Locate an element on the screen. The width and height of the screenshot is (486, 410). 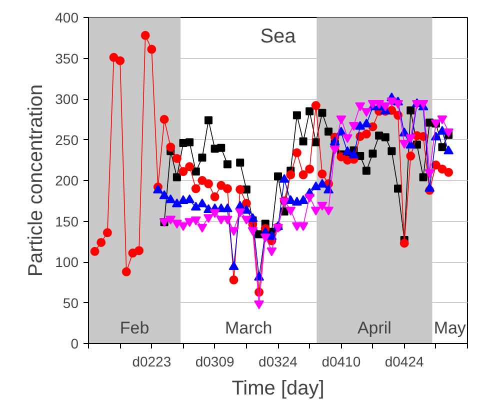
annotation: Sea is located at coordinates (278, 37).